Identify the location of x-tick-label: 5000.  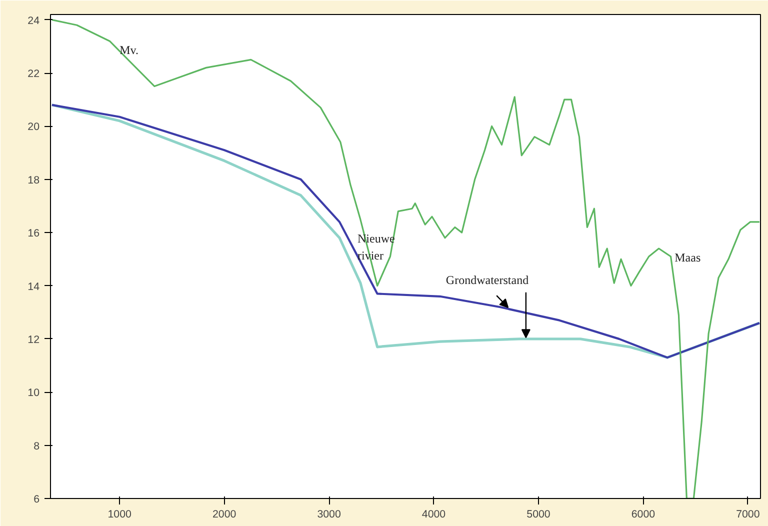
(538, 514).